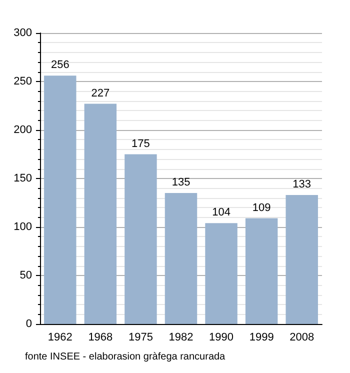 Image resolution: width=350 pixels, height=373 pixels. Describe the element at coordinates (302, 184) in the screenshot. I see `data-label: 133` at that location.